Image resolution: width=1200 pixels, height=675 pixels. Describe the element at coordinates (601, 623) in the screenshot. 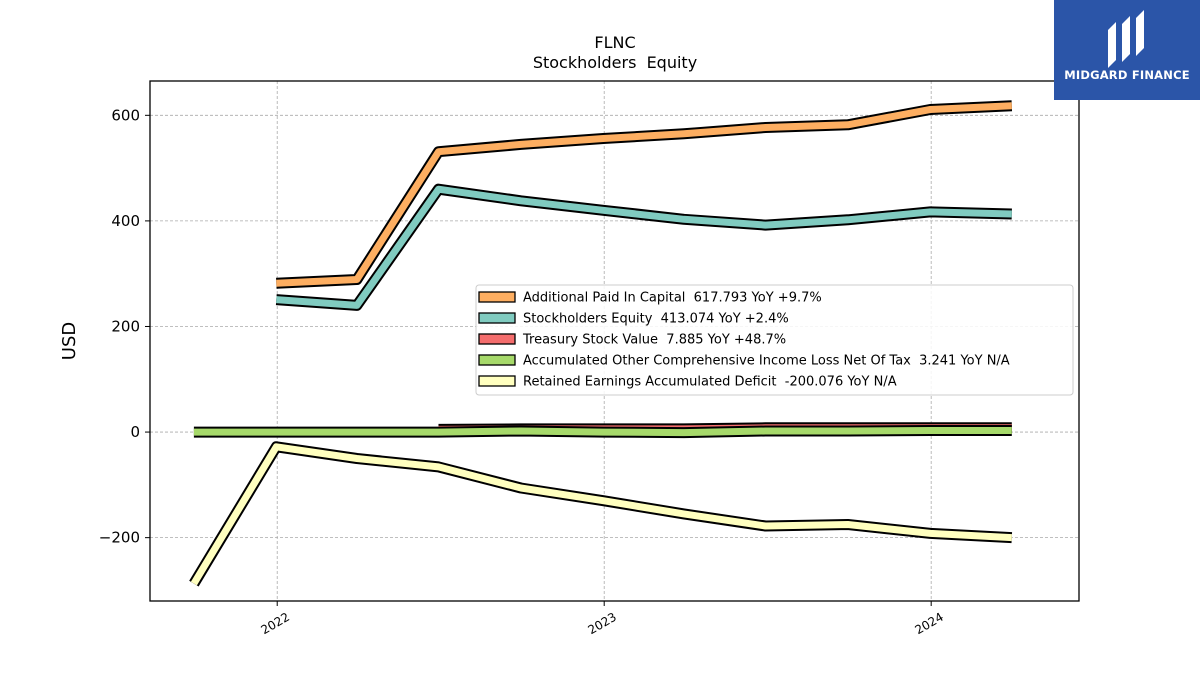

I see `x-tick-label: 2023` at that location.